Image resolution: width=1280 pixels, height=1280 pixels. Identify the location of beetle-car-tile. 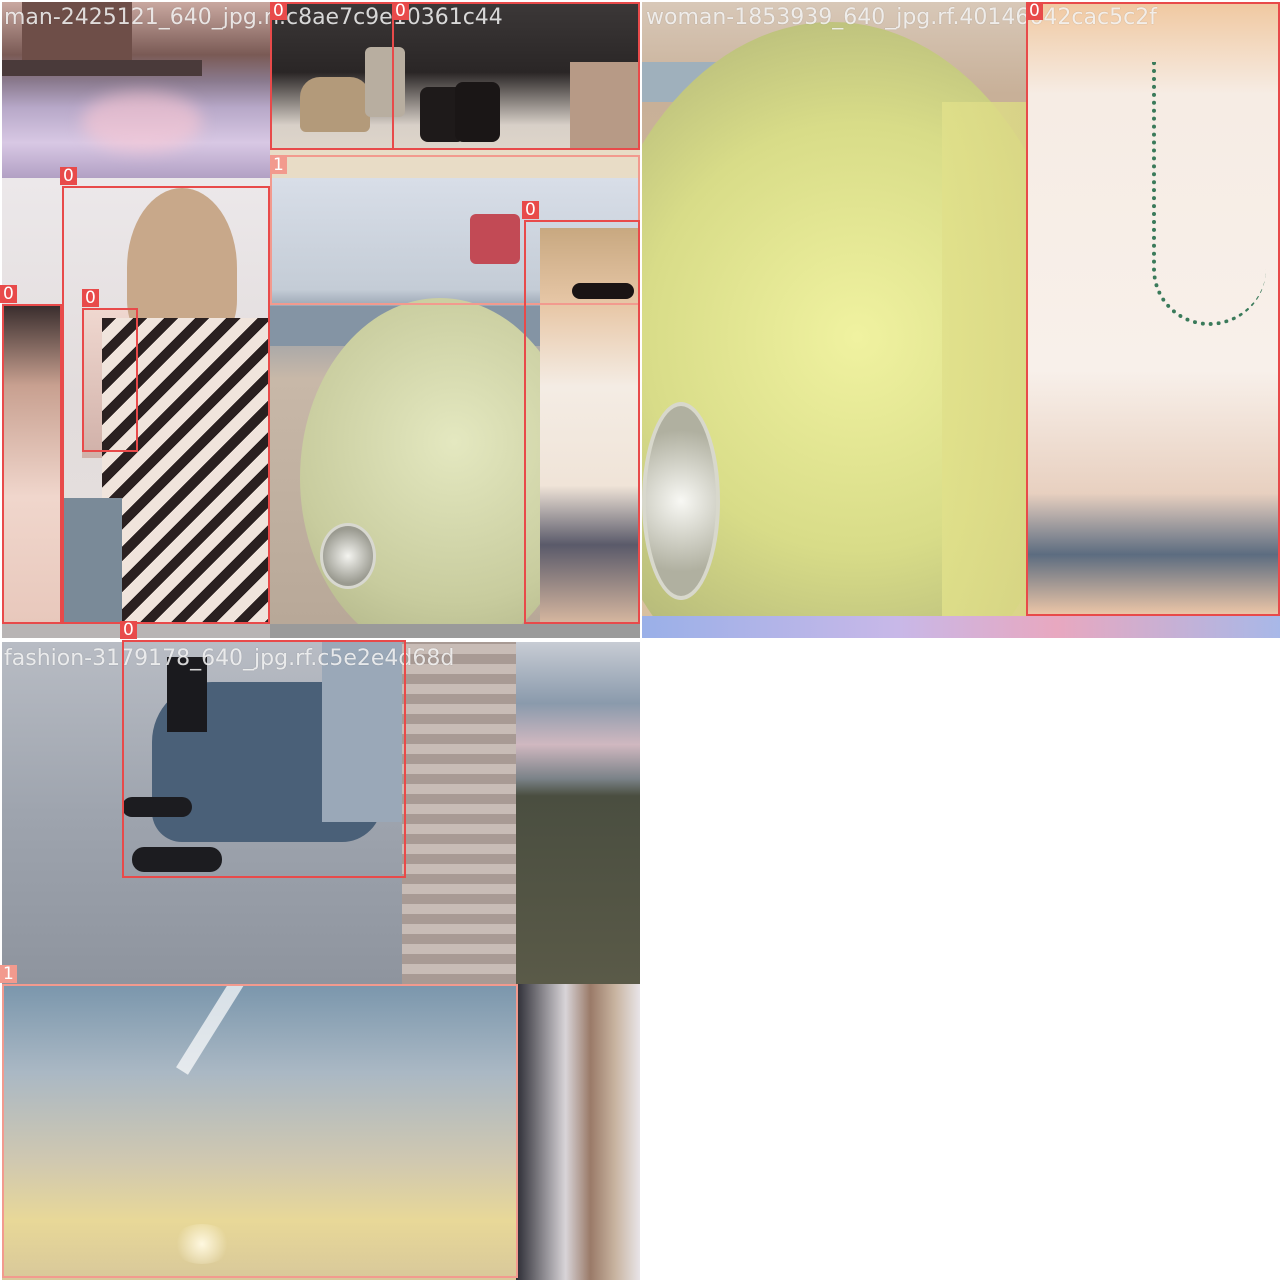
(455, 401).